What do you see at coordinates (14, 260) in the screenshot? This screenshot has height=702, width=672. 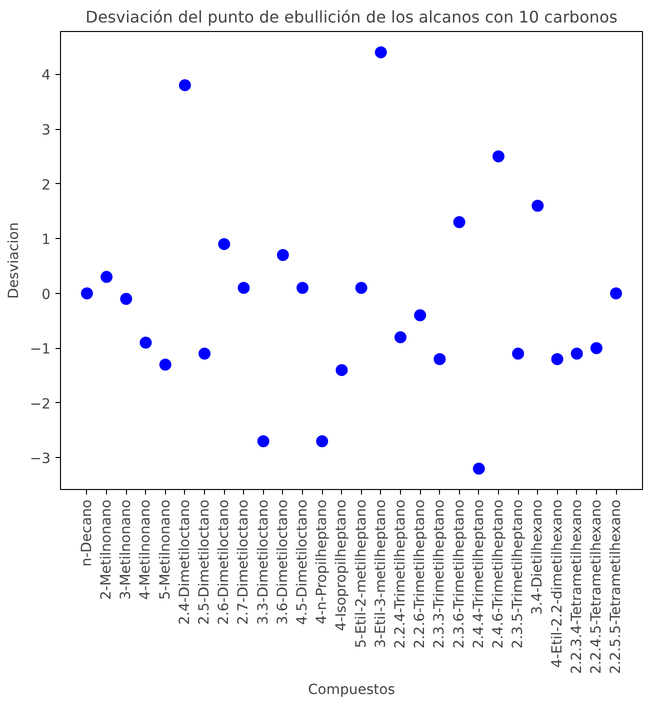 I see `y-axis-title: Desviacion` at bounding box center [14, 260].